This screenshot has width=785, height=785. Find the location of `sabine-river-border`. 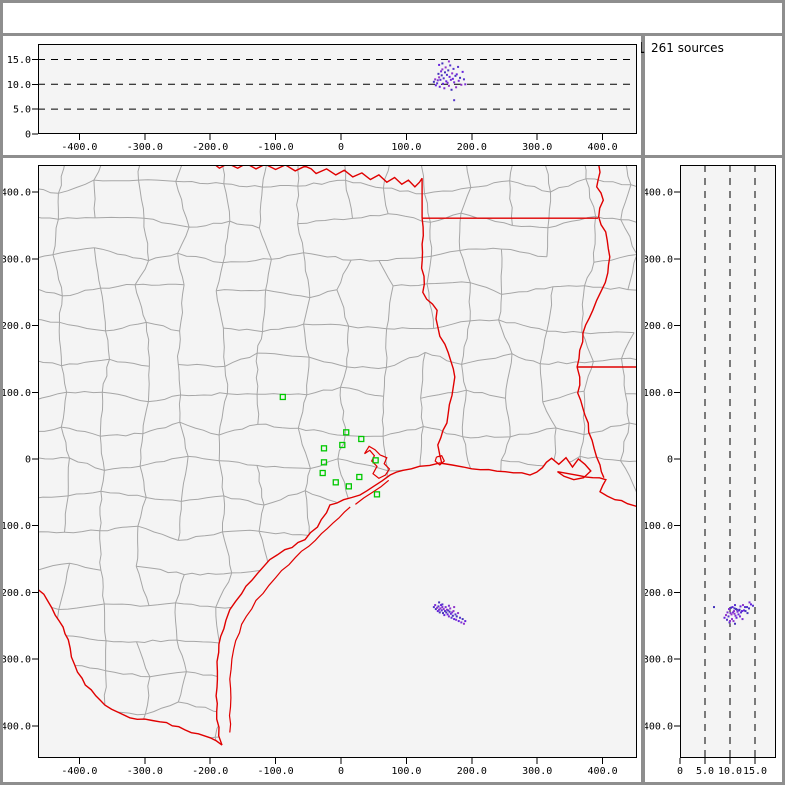

sabine-river-border is located at coordinates (438, 341).